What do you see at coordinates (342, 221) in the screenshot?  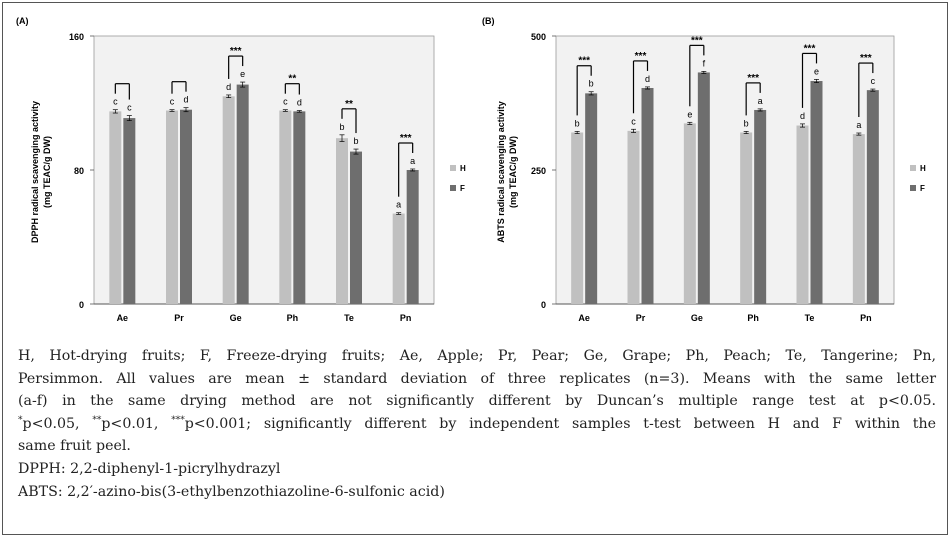 I see `chart-a-bar-H-Te` at bounding box center [342, 221].